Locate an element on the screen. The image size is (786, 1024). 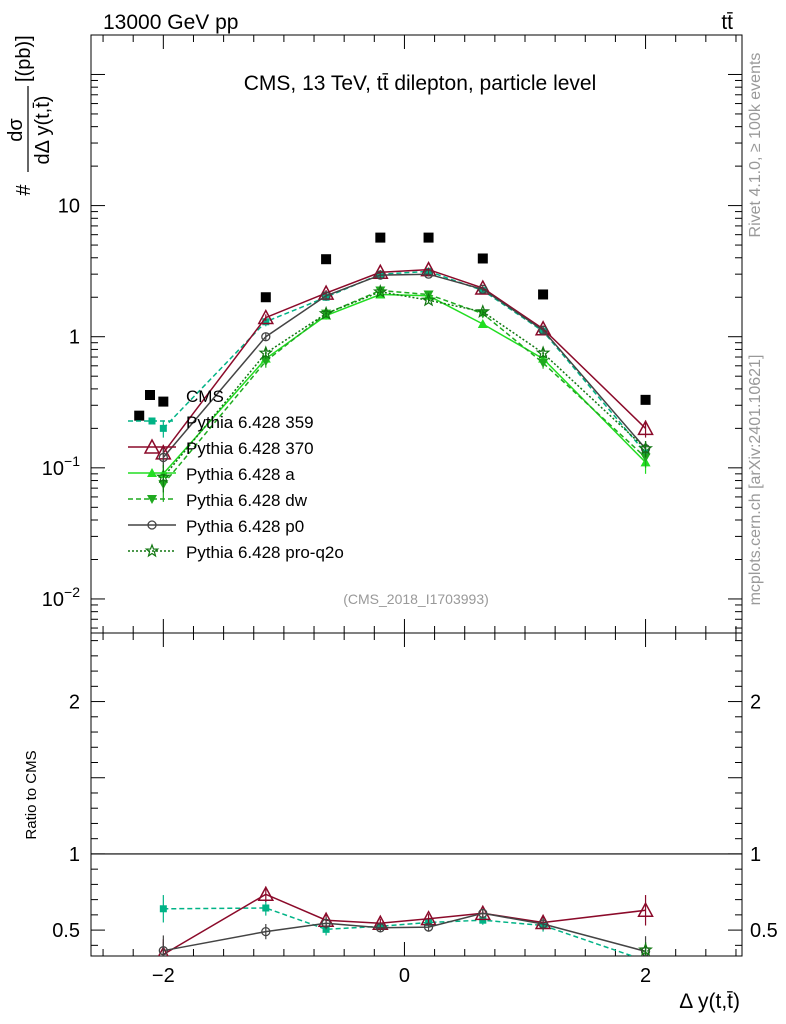
legend-label: Pythia 6.428 pro-q2o is located at coordinates (265, 552).